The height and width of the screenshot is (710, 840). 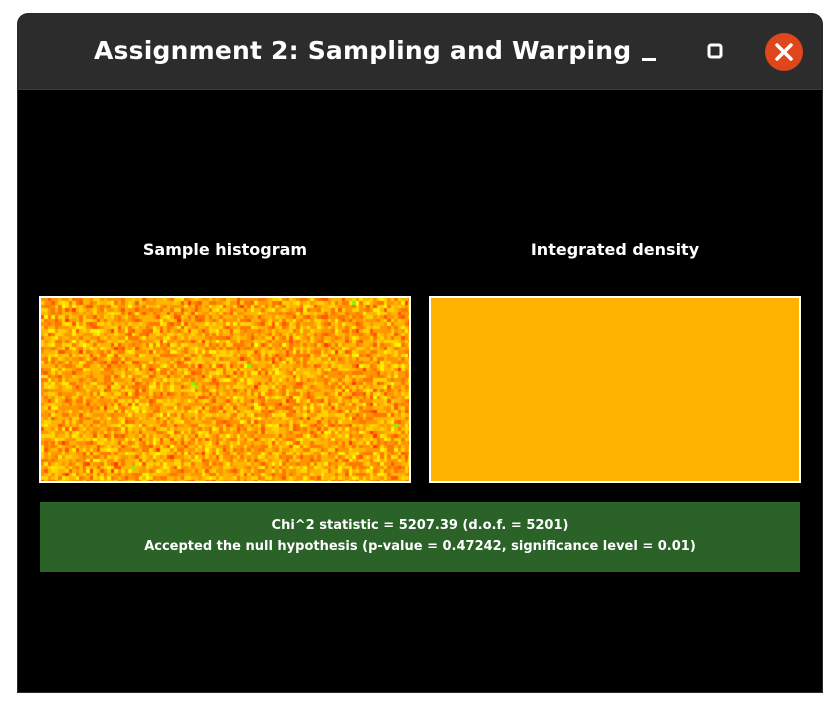 I want to click on integrated-density-title: Integrated density, so click(x=615, y=249).